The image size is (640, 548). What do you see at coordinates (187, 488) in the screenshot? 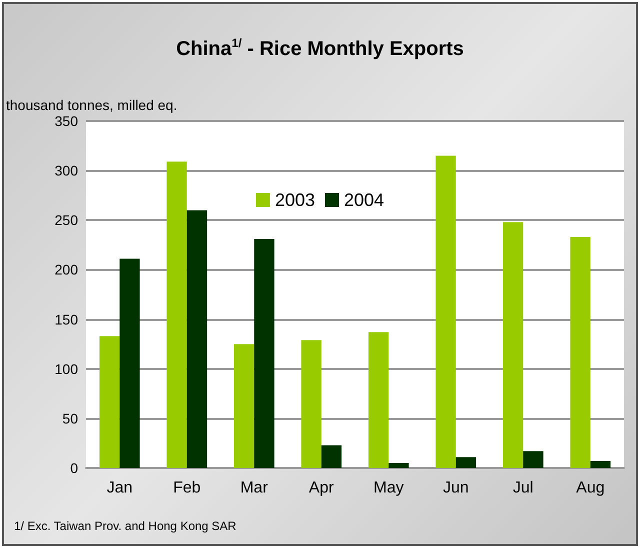
I see `x-tick-label: Feb` at bounding box center [187, 488].